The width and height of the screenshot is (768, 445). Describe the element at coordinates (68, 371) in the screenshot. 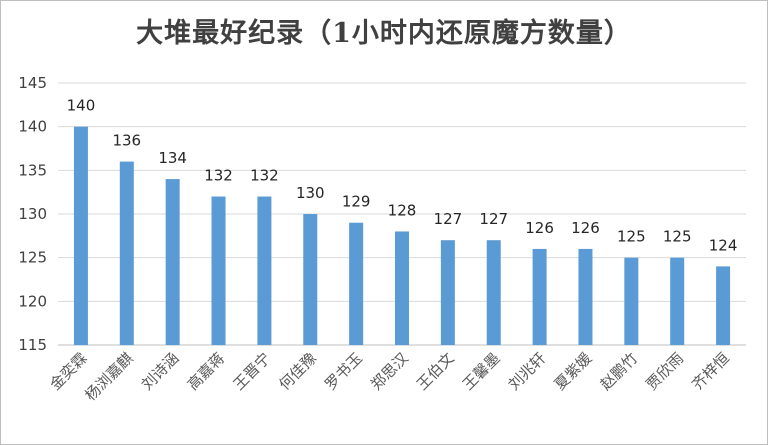

I see `category-label: 金奕霖` at that location.